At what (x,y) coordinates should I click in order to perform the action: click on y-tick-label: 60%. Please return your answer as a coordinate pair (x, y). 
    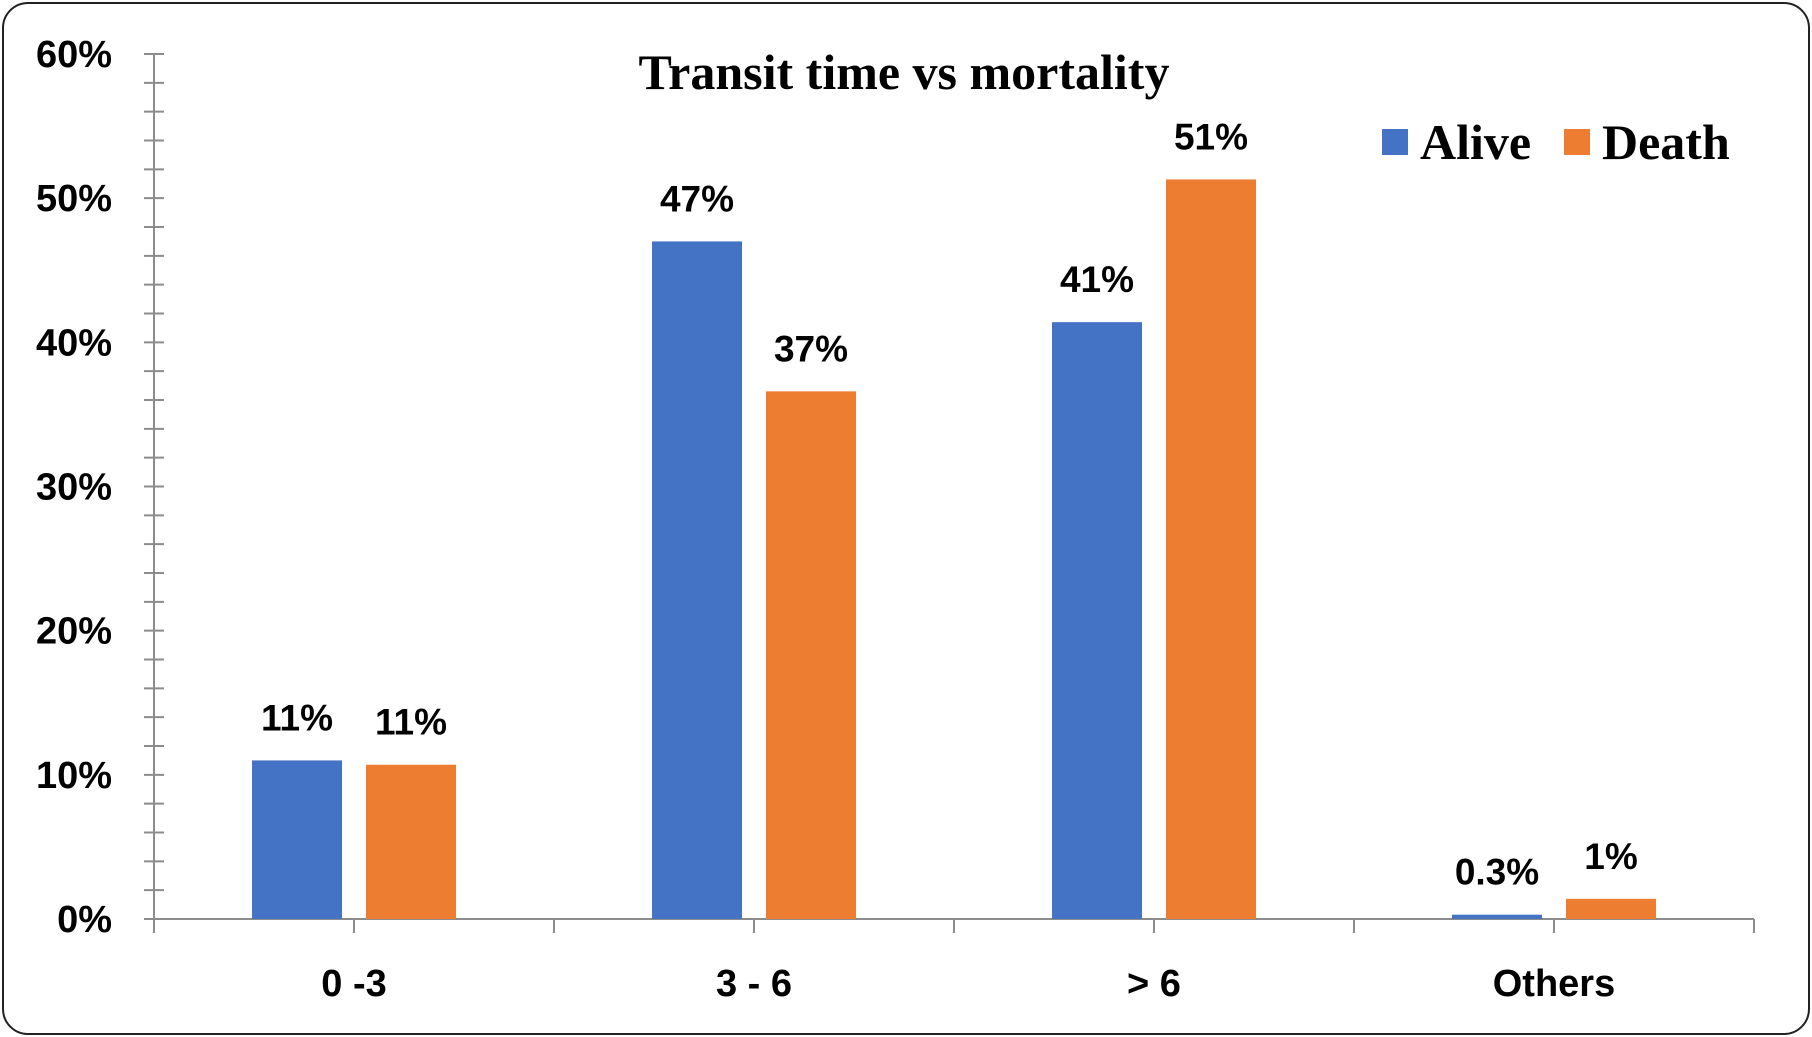
    Looking at the image, I should click on (74, 55).